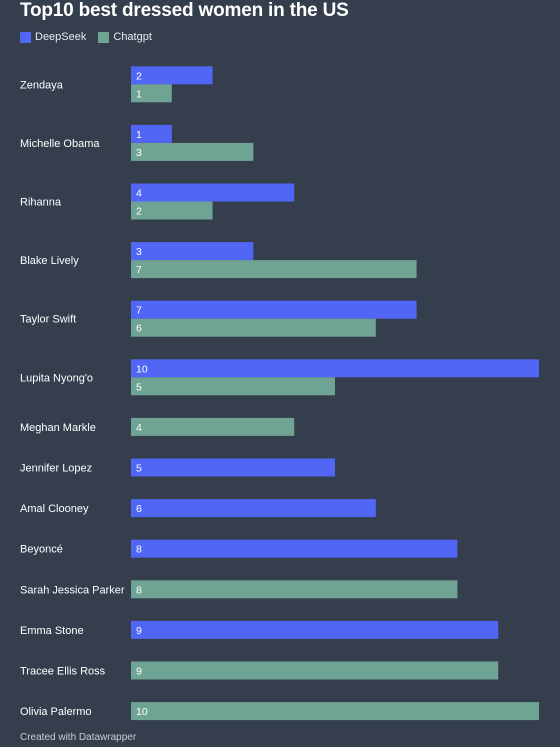 The width and height of the screenshot is (560, 747). What do you see at coordinates (104, 37) in the screenshot?
I see `legend-swatch-chatgpt` at bounding box center [104, 37].